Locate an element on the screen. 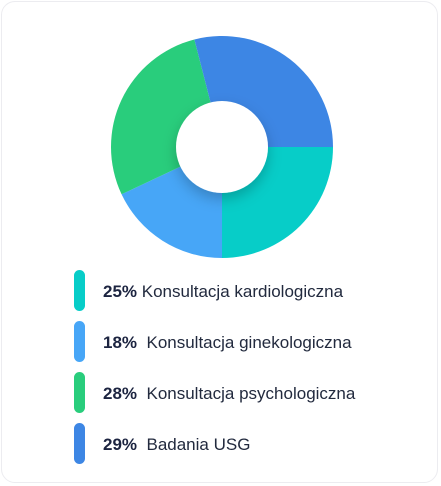  legend-label: 18% Konsultacja ginekologiczna is located at coordinates (227, 342).